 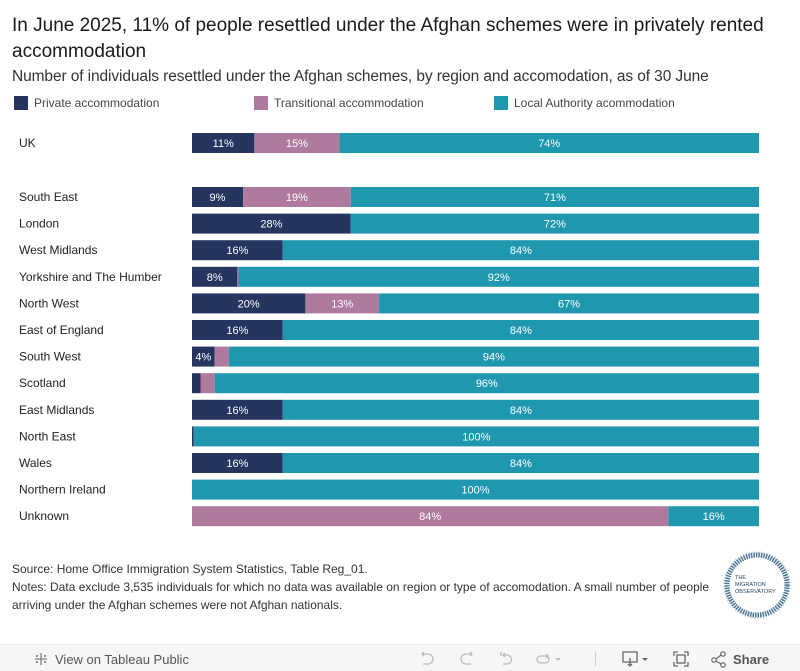 I want to click on data-label: 15%, so click(x=297, y=144).